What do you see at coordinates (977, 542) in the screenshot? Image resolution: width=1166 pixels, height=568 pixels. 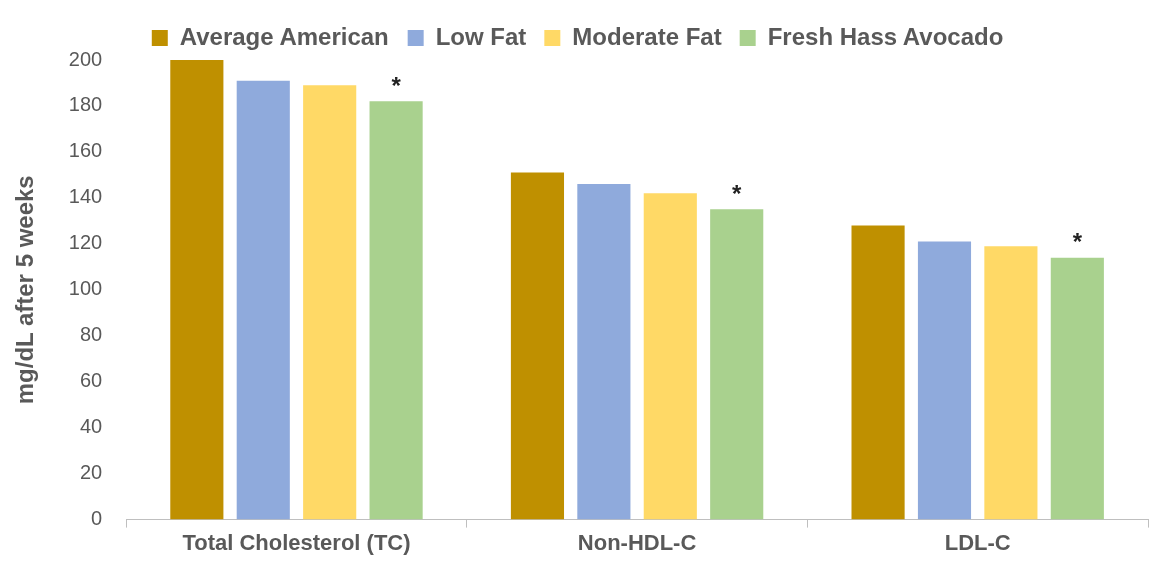 I see `x-tick-label: LDL-C` at bounding box center [977, 542].